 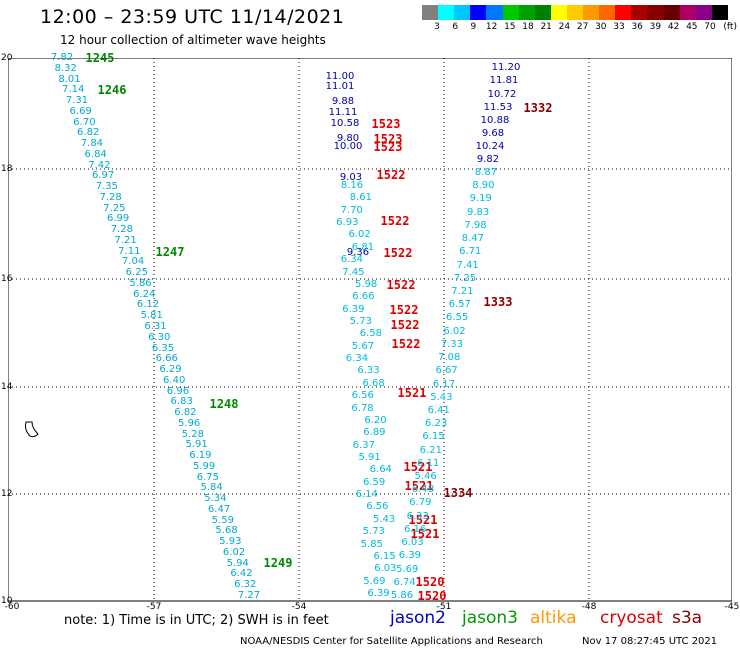 I want to click on wave-height-value: 9.03, so click(x=351, y=177).